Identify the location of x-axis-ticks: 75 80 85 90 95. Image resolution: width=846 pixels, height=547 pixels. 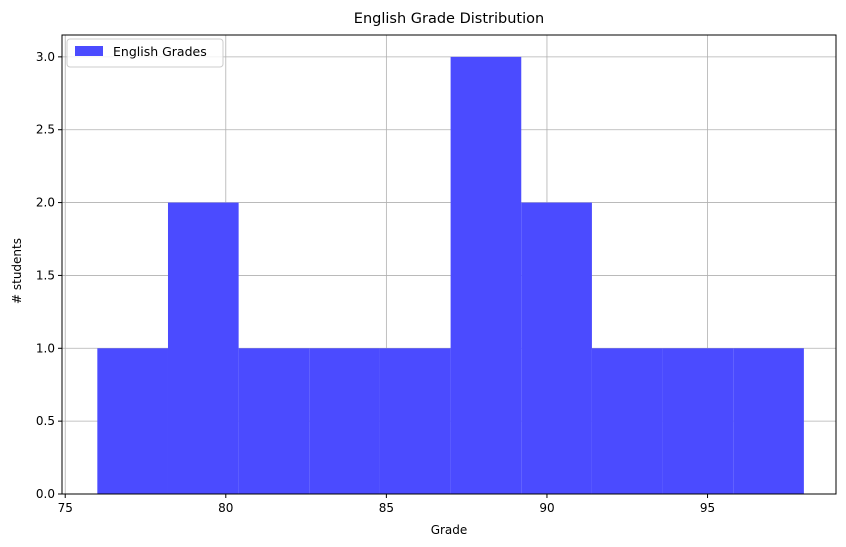
(386, 504).